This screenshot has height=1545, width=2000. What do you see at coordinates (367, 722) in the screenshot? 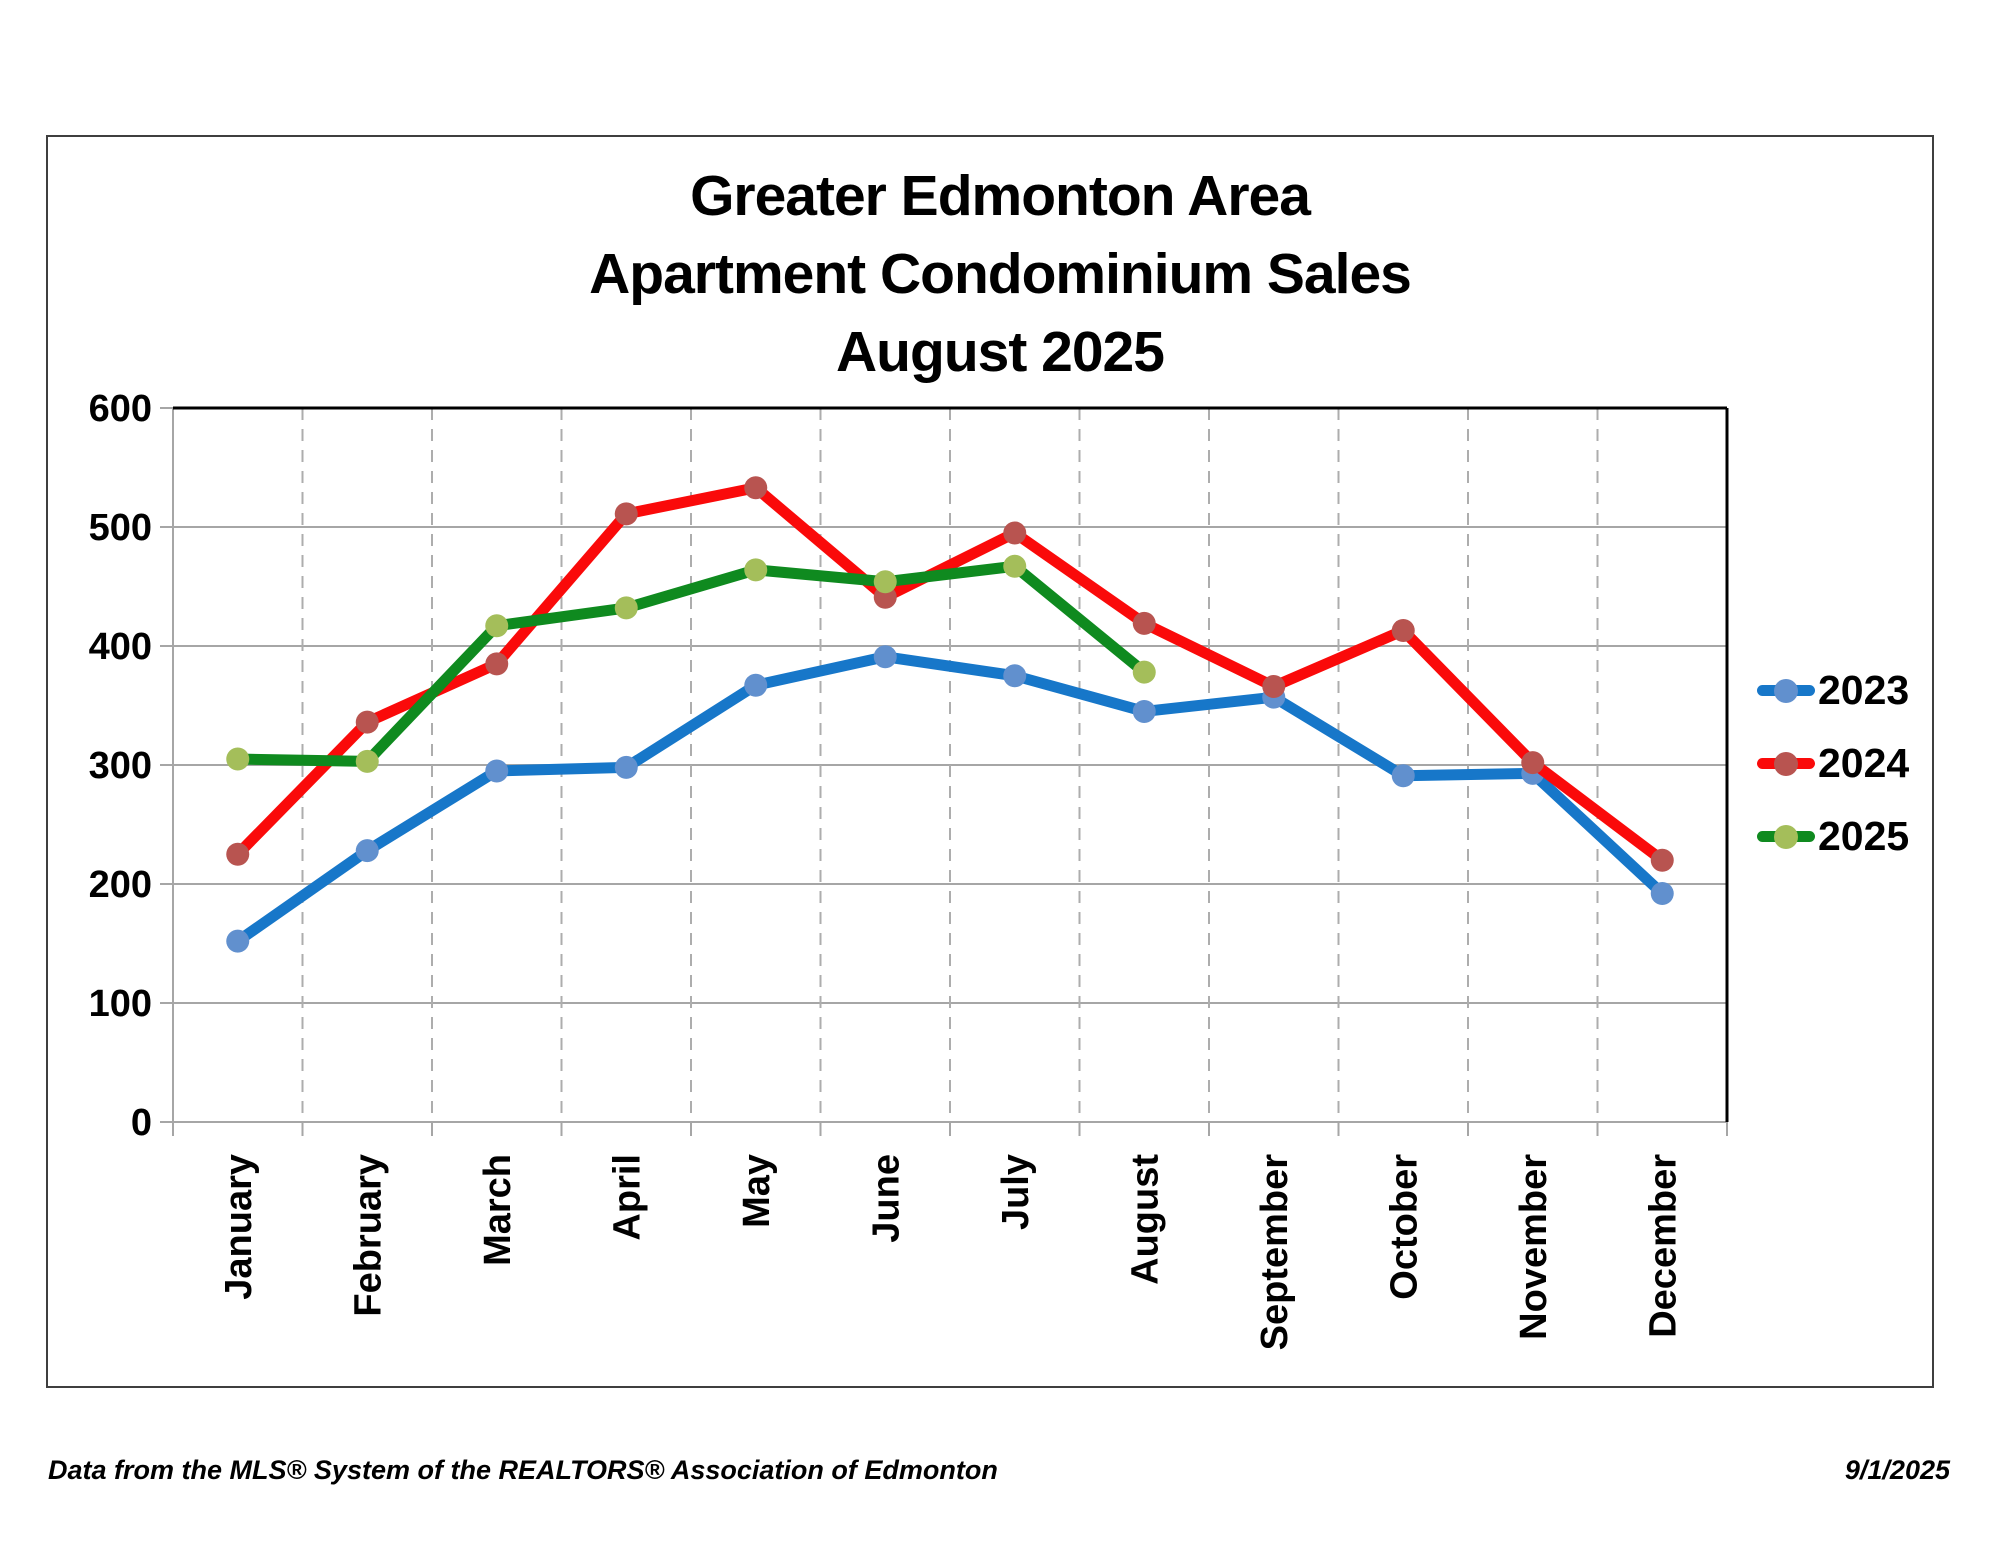
I see `marker-2024-February` at bounding box center [367, 722].